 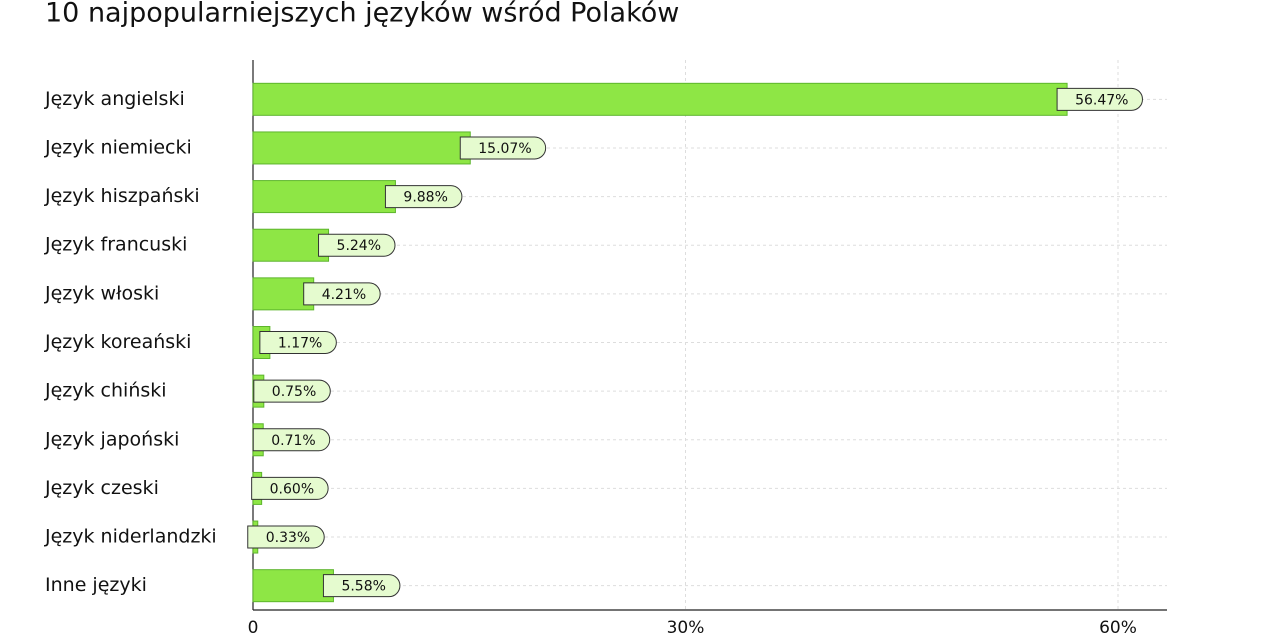 I want to click on category-label: Inne języki, so click(x=96, y=585).